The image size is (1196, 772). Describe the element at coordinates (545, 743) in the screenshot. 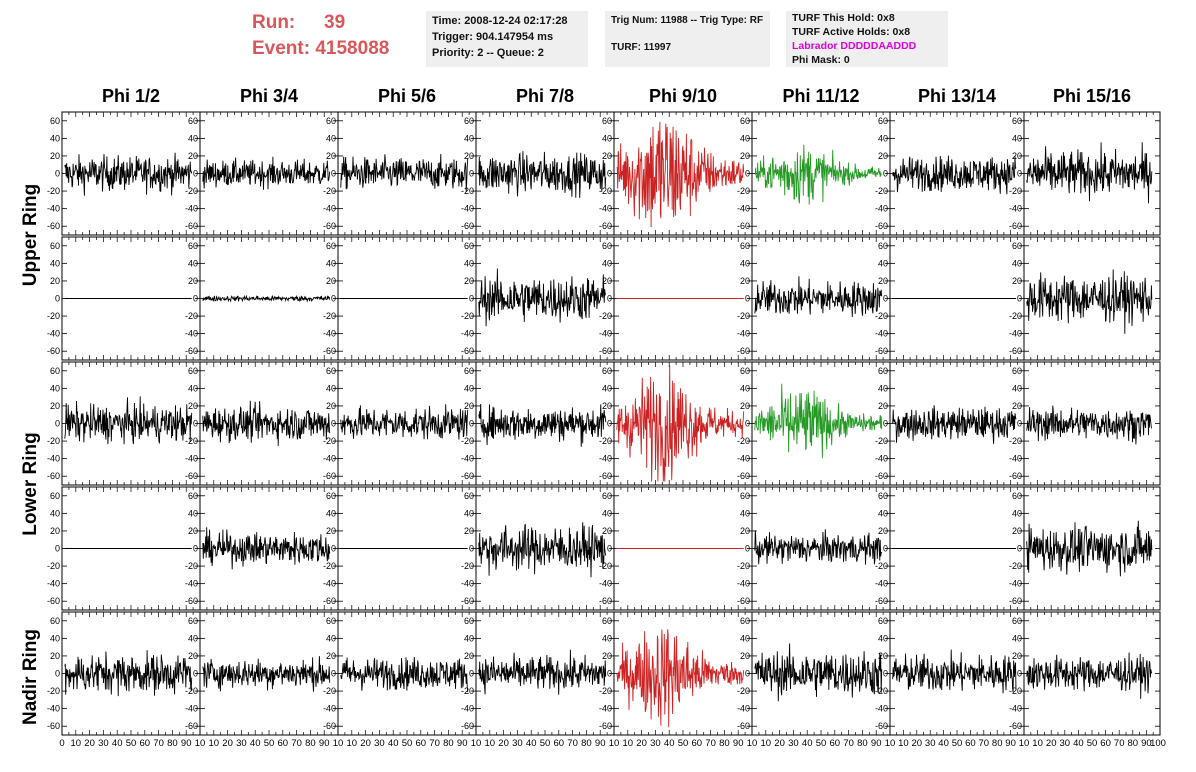

I see `x-tick-label: 50` at that location.